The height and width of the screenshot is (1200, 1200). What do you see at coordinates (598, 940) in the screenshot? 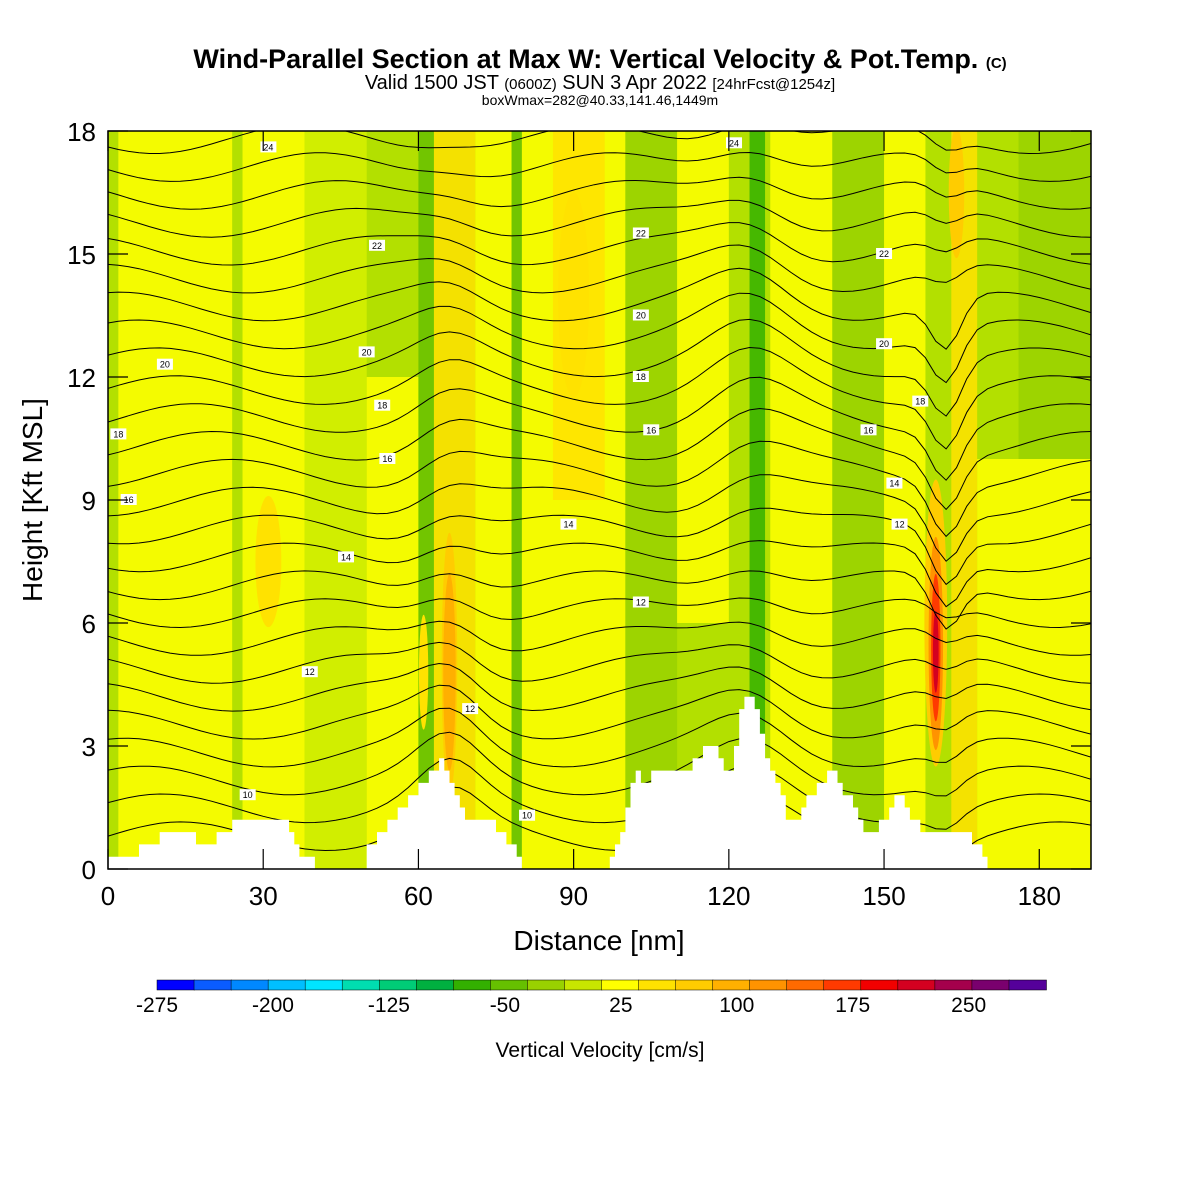
I see `x-axis-label: Distance [nm]` at bounding box center [598, 940].